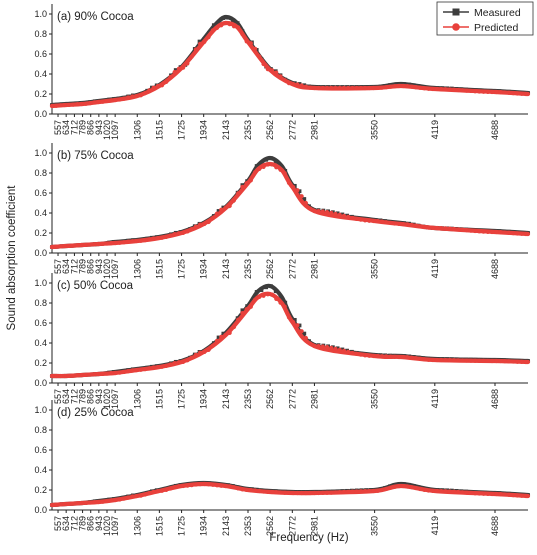 This screenshot has width=537, height=555. I want to click on x-tick-label: 1306, so click(137, 526).